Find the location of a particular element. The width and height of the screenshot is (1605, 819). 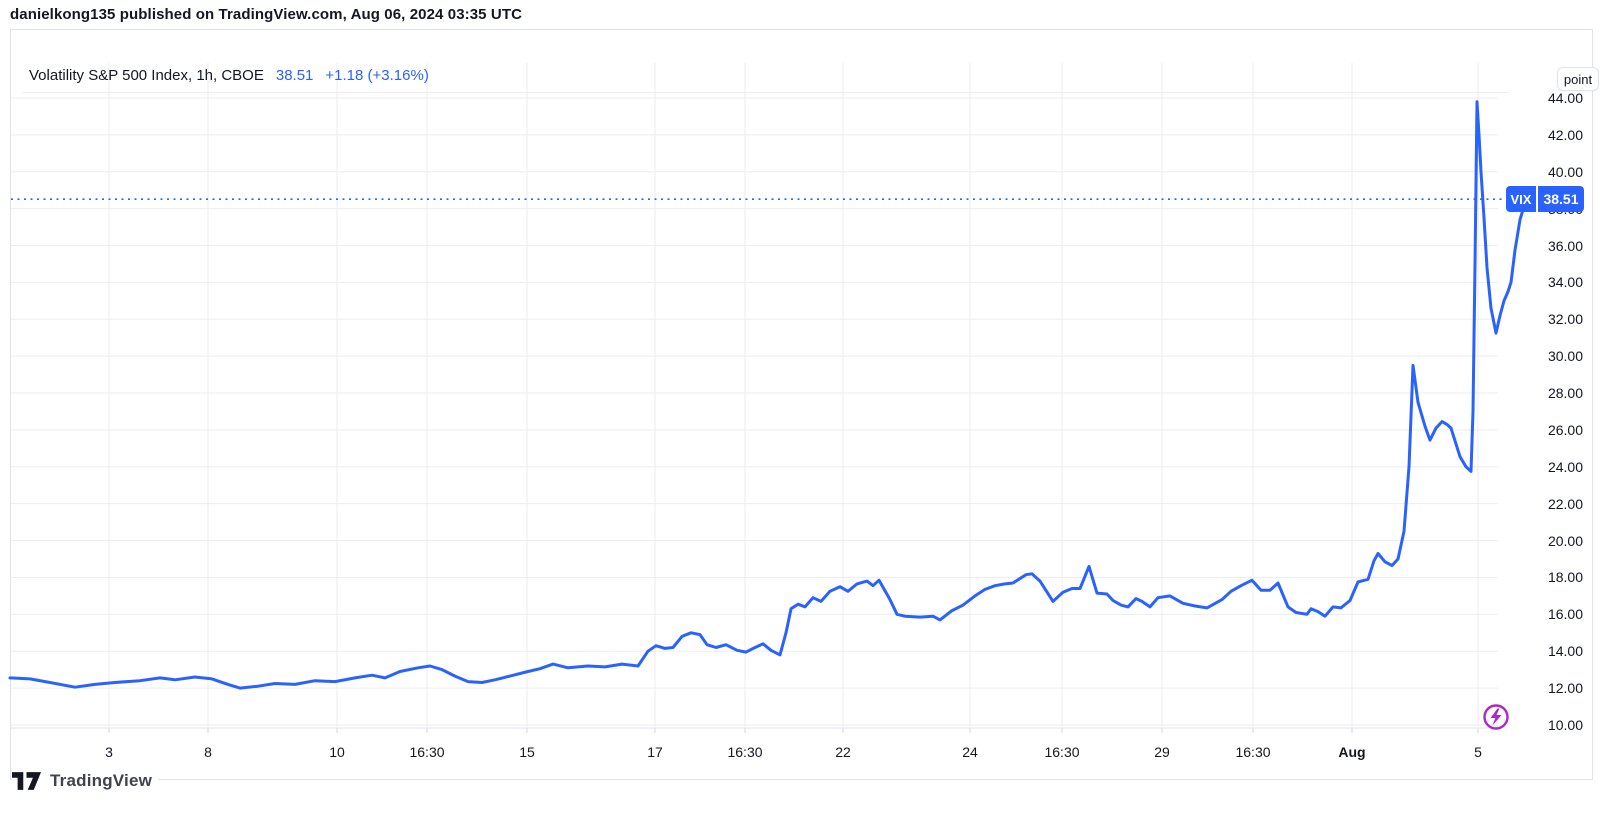

symbol-title: Volatility S&P 500 Index, 1h, CBOE is located at coordinates (146, 75).